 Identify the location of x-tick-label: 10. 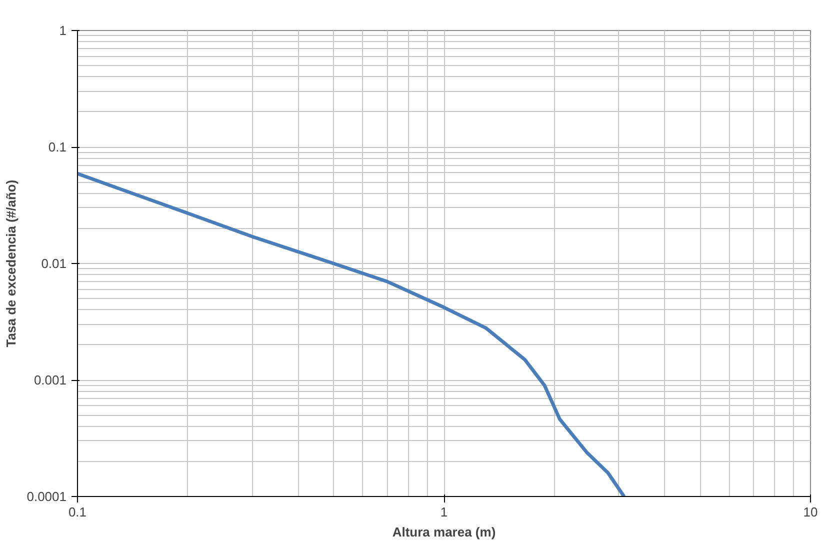
(810, 512).